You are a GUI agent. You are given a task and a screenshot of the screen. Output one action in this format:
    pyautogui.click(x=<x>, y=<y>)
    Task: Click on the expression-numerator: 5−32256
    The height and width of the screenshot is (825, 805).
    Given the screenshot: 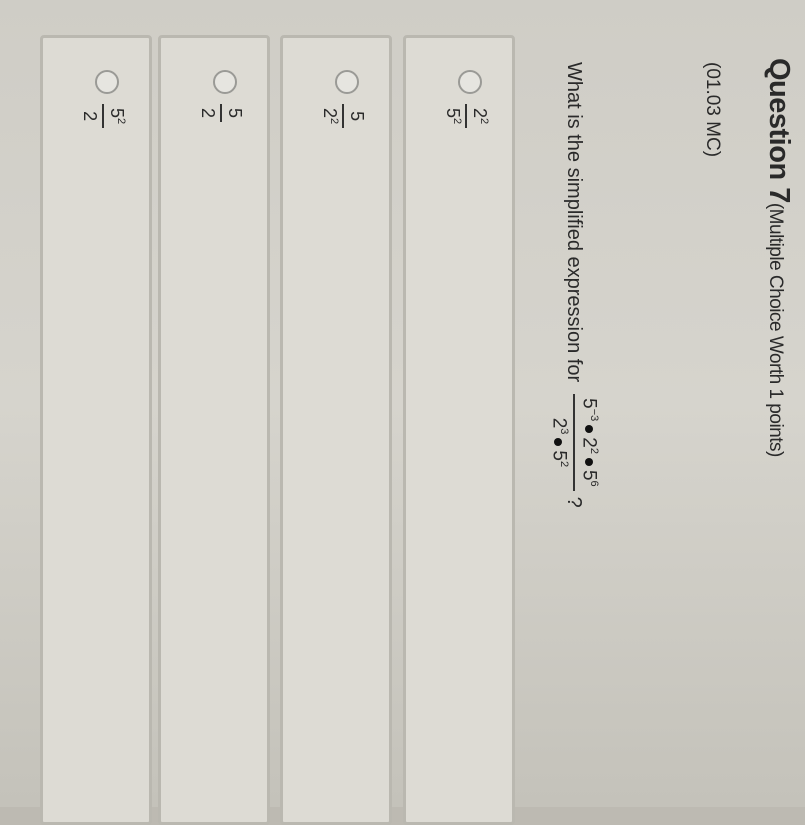 What is the action you would take?
    pyautogui.click(x=589, y=442)
    